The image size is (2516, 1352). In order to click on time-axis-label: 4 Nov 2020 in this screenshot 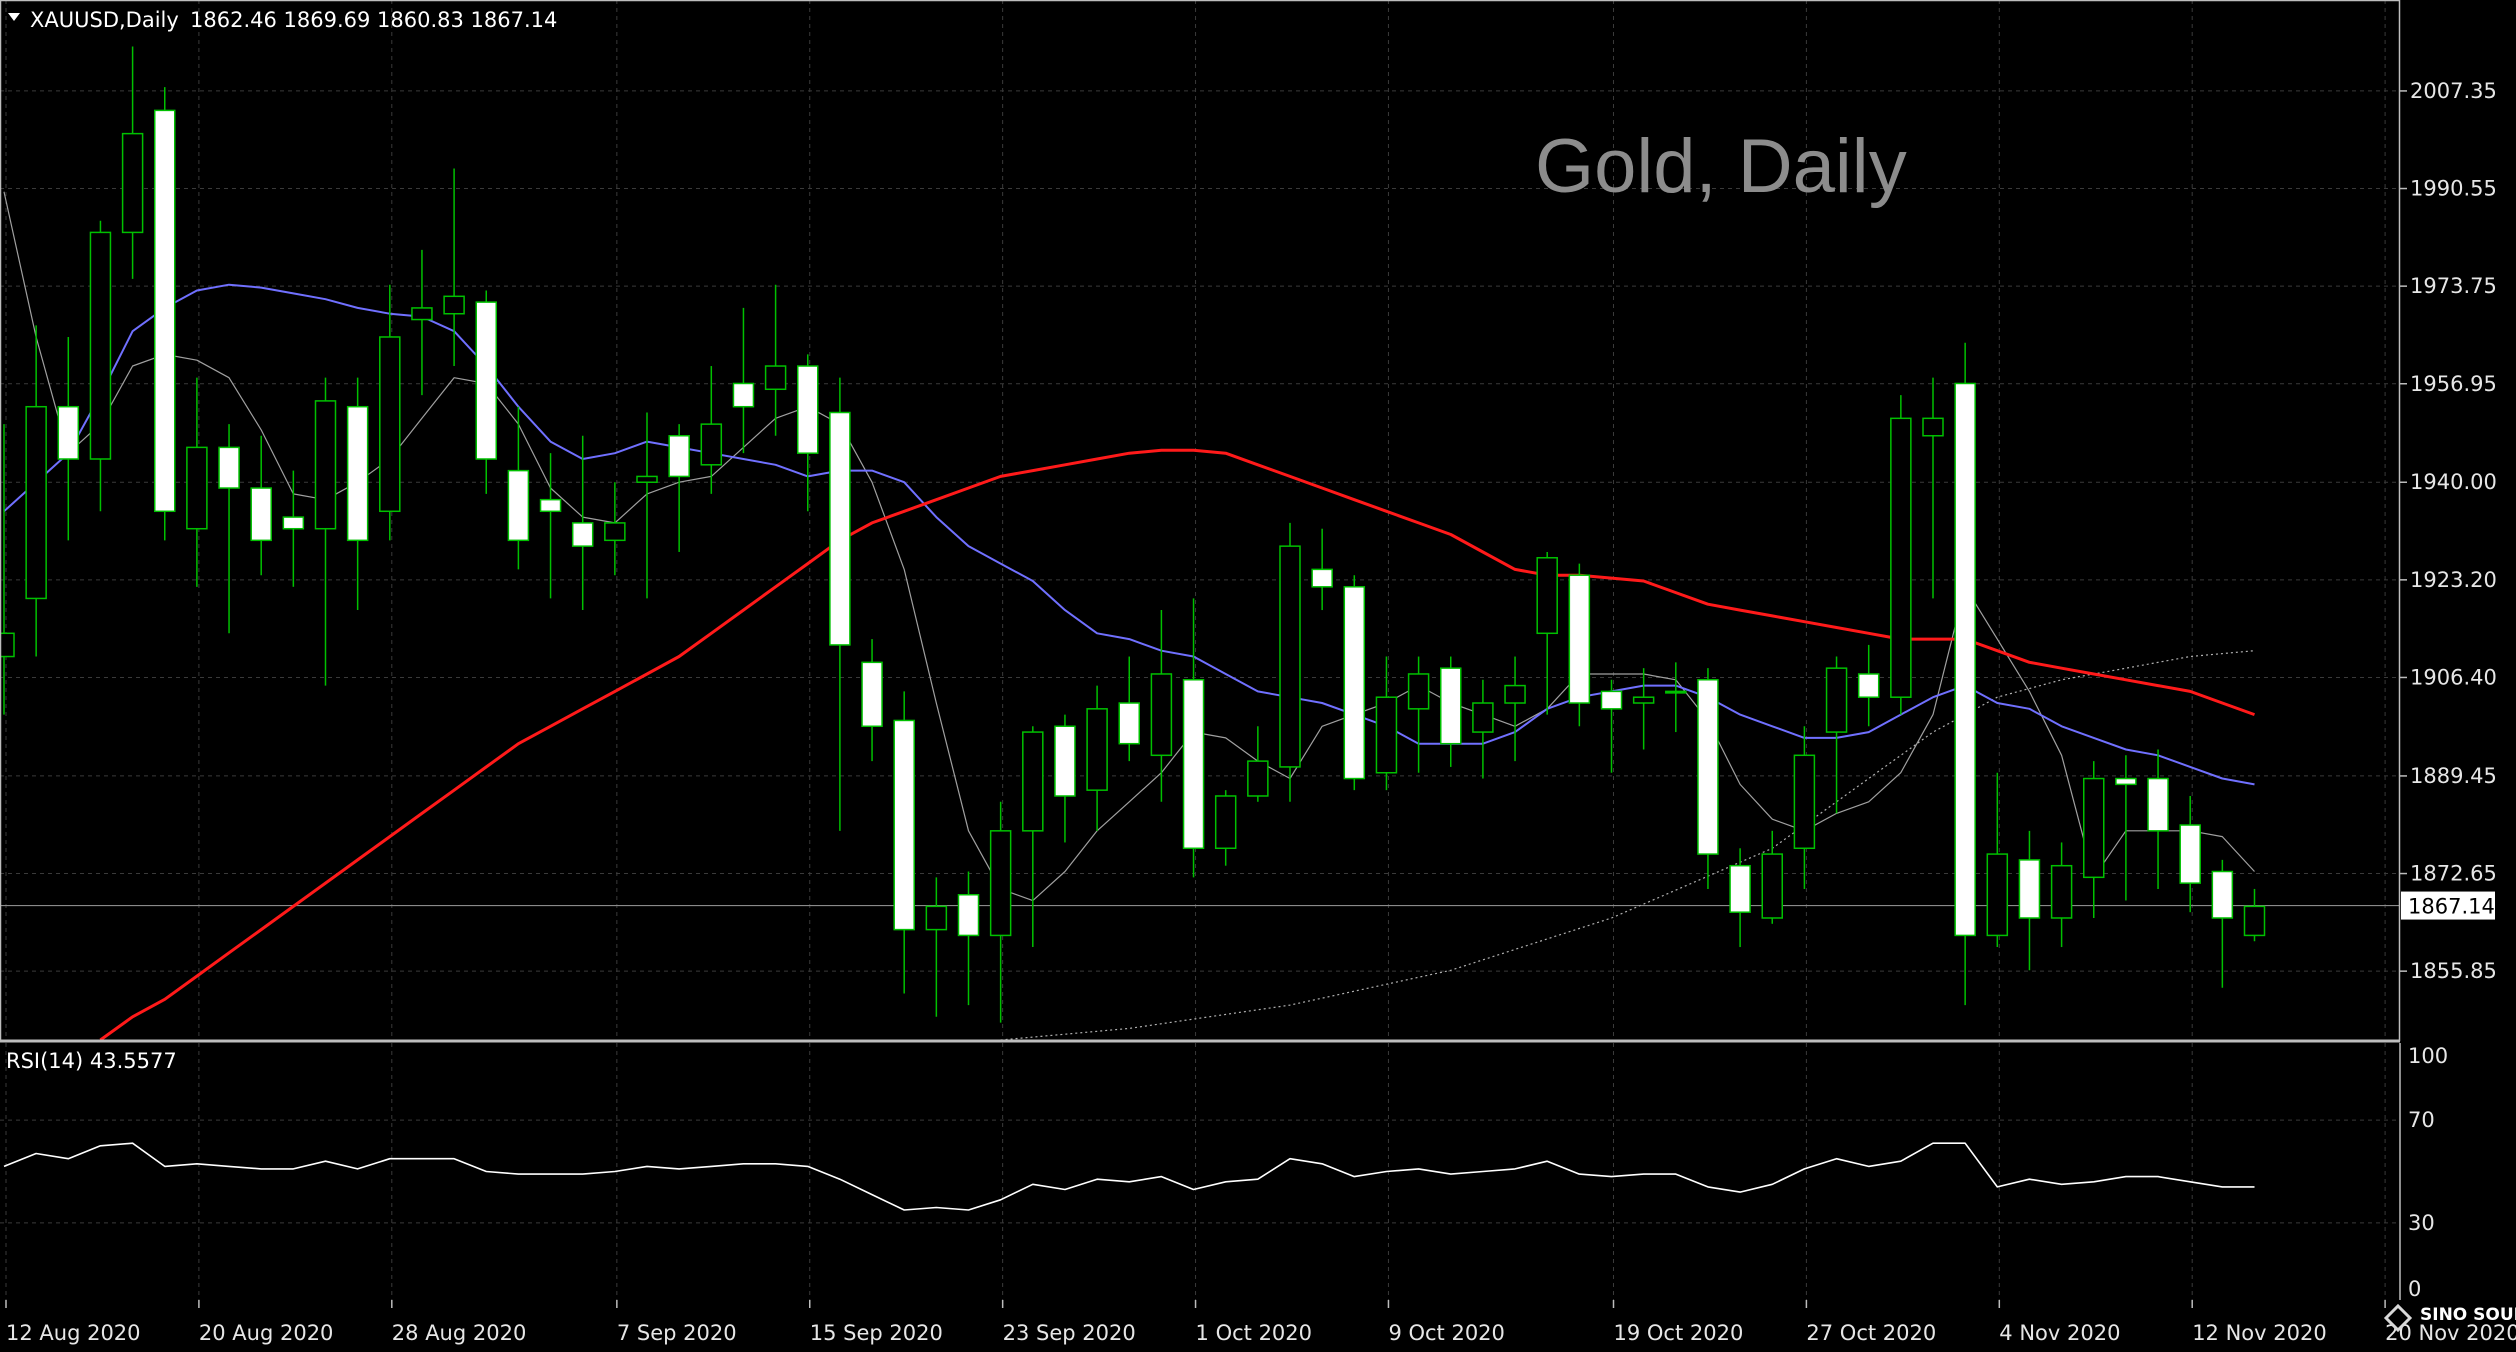, I will do `click(2059, 1333)`.